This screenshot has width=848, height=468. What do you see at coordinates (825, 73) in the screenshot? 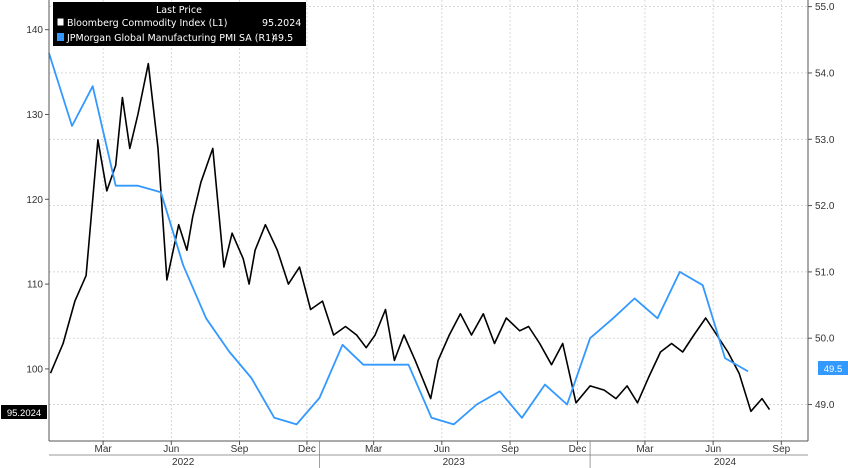
I see `right-axis-tick-label: 54.0` at bounding box center [825, 73].